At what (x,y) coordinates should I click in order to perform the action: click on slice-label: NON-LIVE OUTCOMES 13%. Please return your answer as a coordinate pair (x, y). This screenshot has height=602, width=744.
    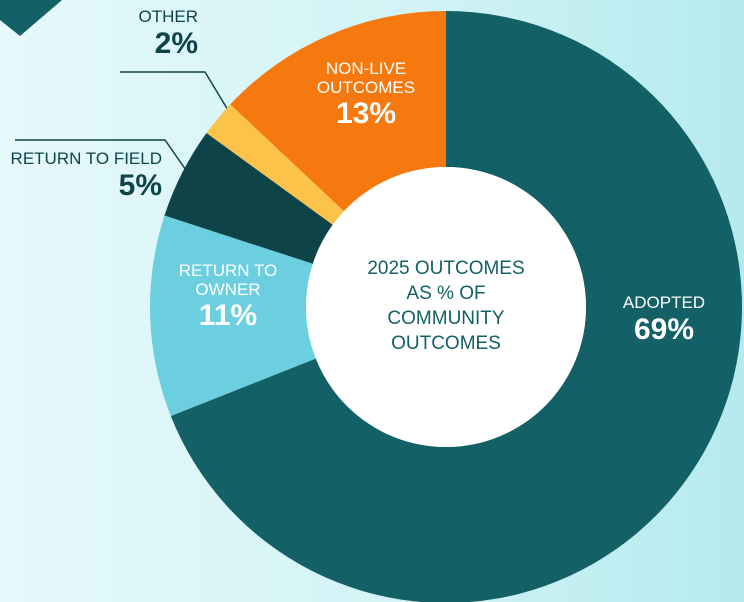
    Looking at the image, I should click on (366, 95).